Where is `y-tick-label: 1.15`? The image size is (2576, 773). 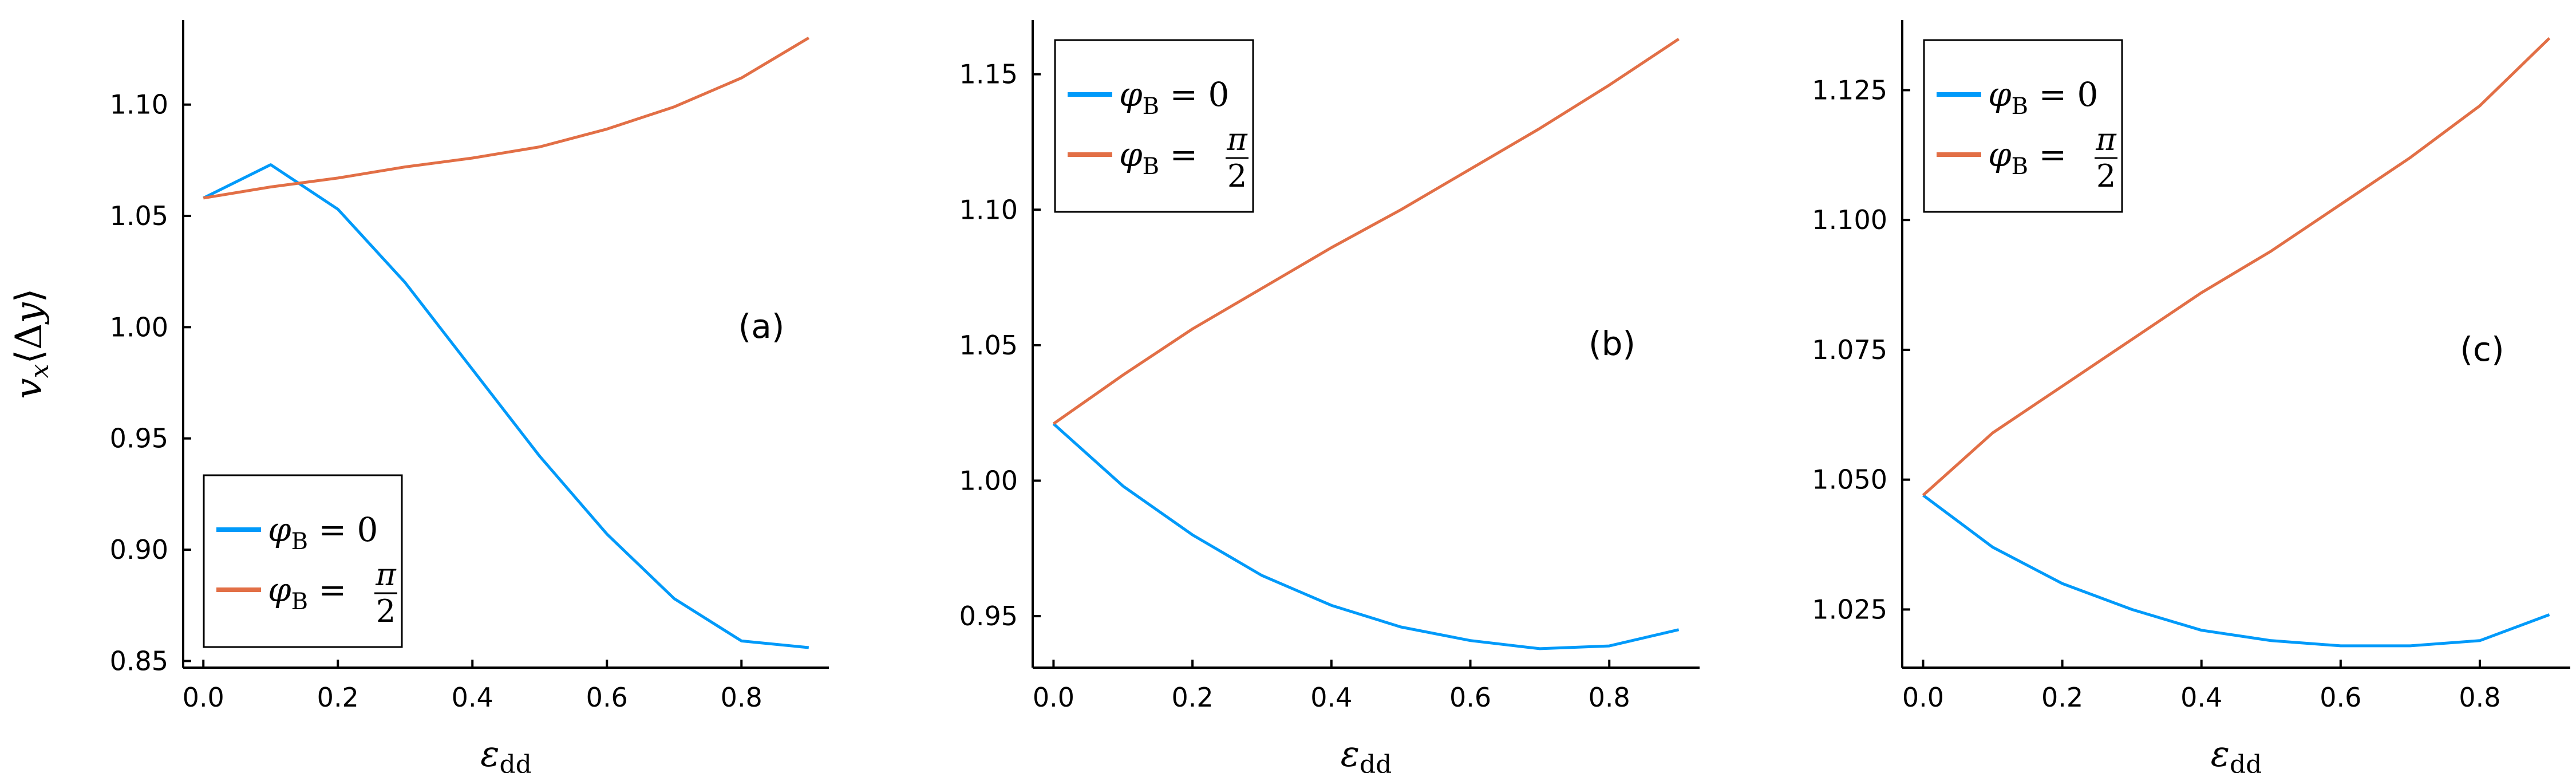 y-tick-label: 1.15 is located at coordinates (988, 74).